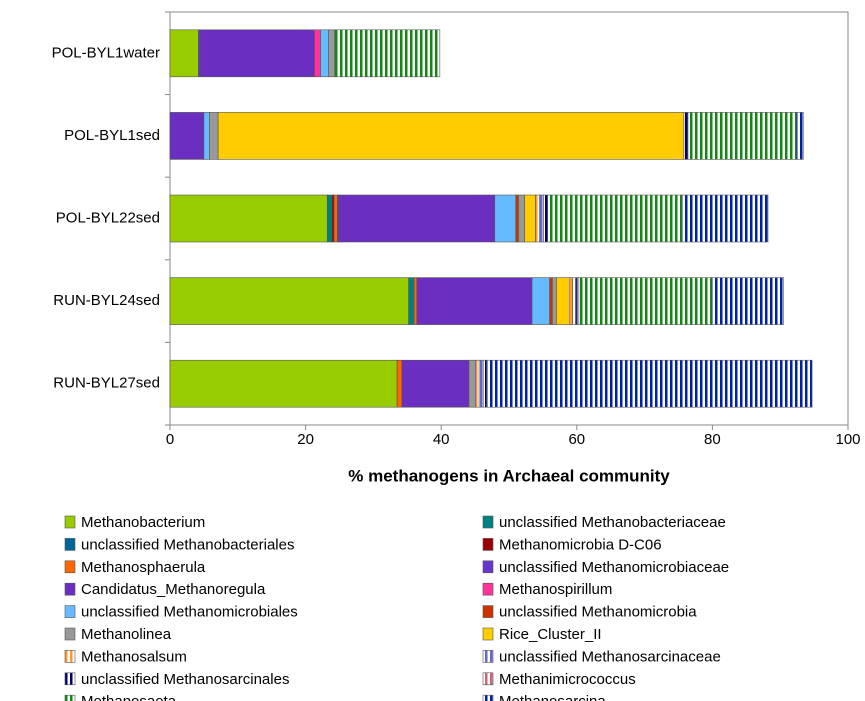 The image size is (865, 701). What do you see at coordinates (170, 439) in the screenshot?
I see `x-tick-label: 0` at bounding box center [170, 439].